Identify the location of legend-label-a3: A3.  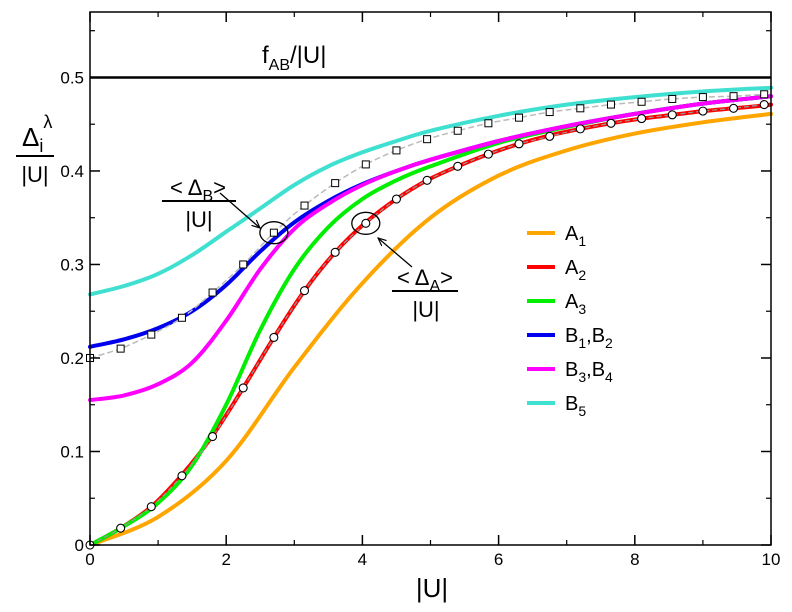
(575, 304).